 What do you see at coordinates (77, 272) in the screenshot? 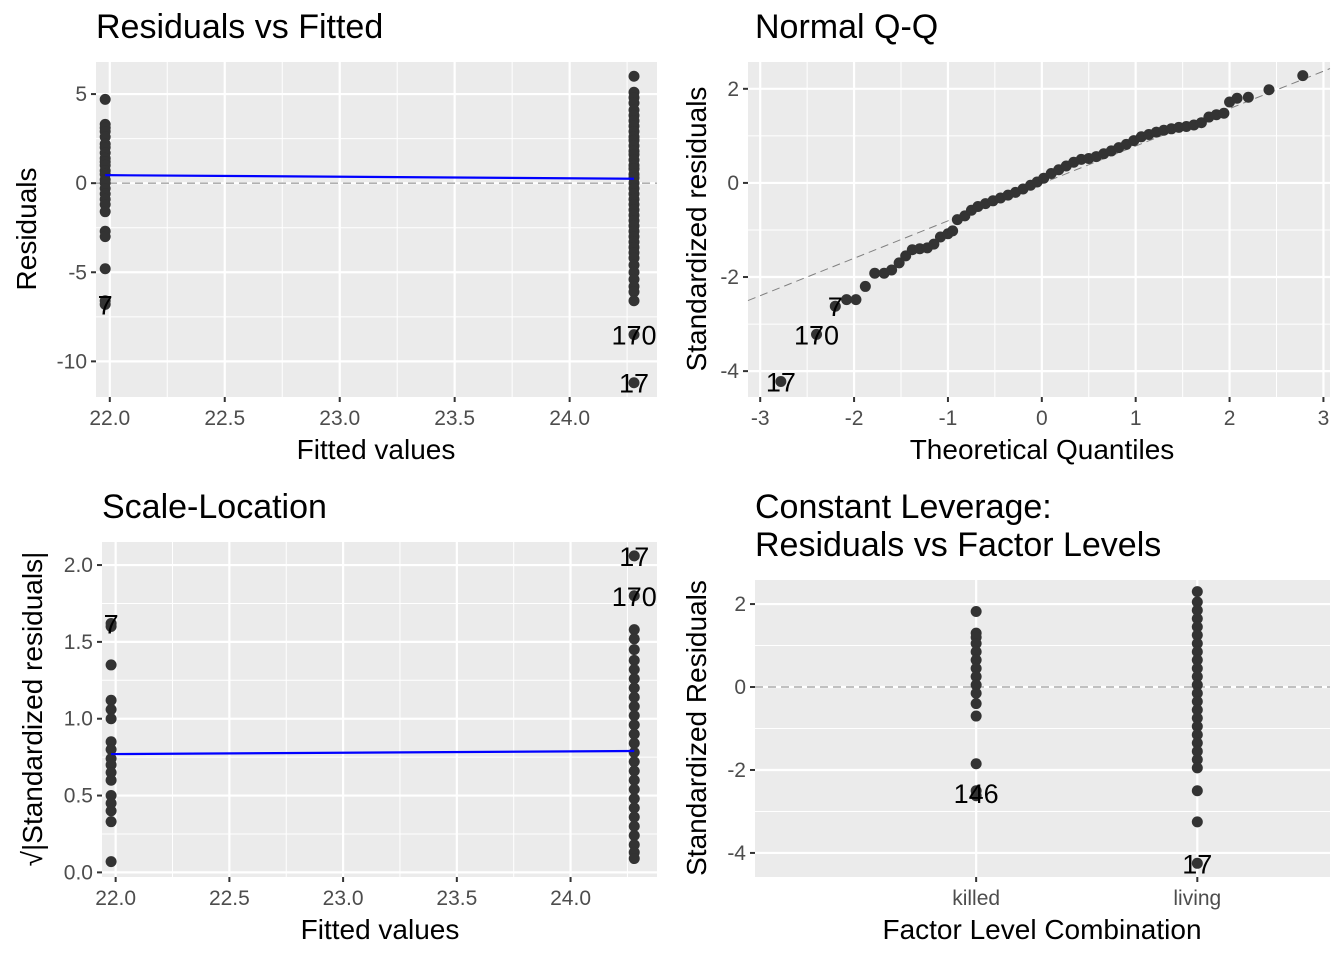
I see `y-tick-label: -5` at bounding box center [77, 272].